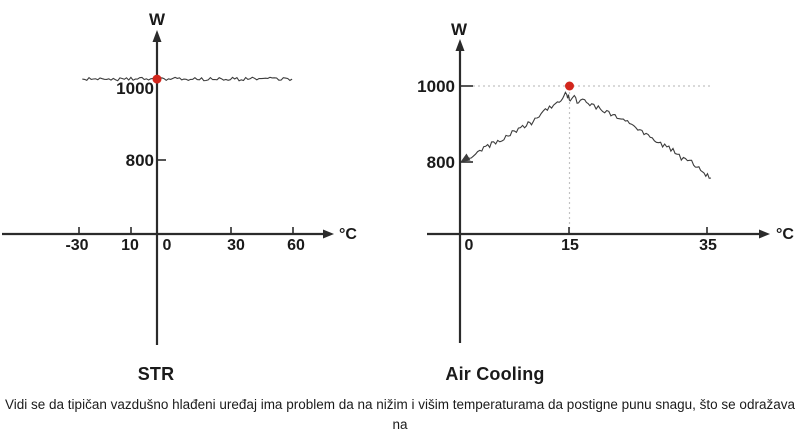 Image resolution: width=800 pixels, height=437 pixels. What do you see at coordinates (167, 245) in the screenshot?
I see `left-xtick-label-0: 0` at bounding box center [167, 245].